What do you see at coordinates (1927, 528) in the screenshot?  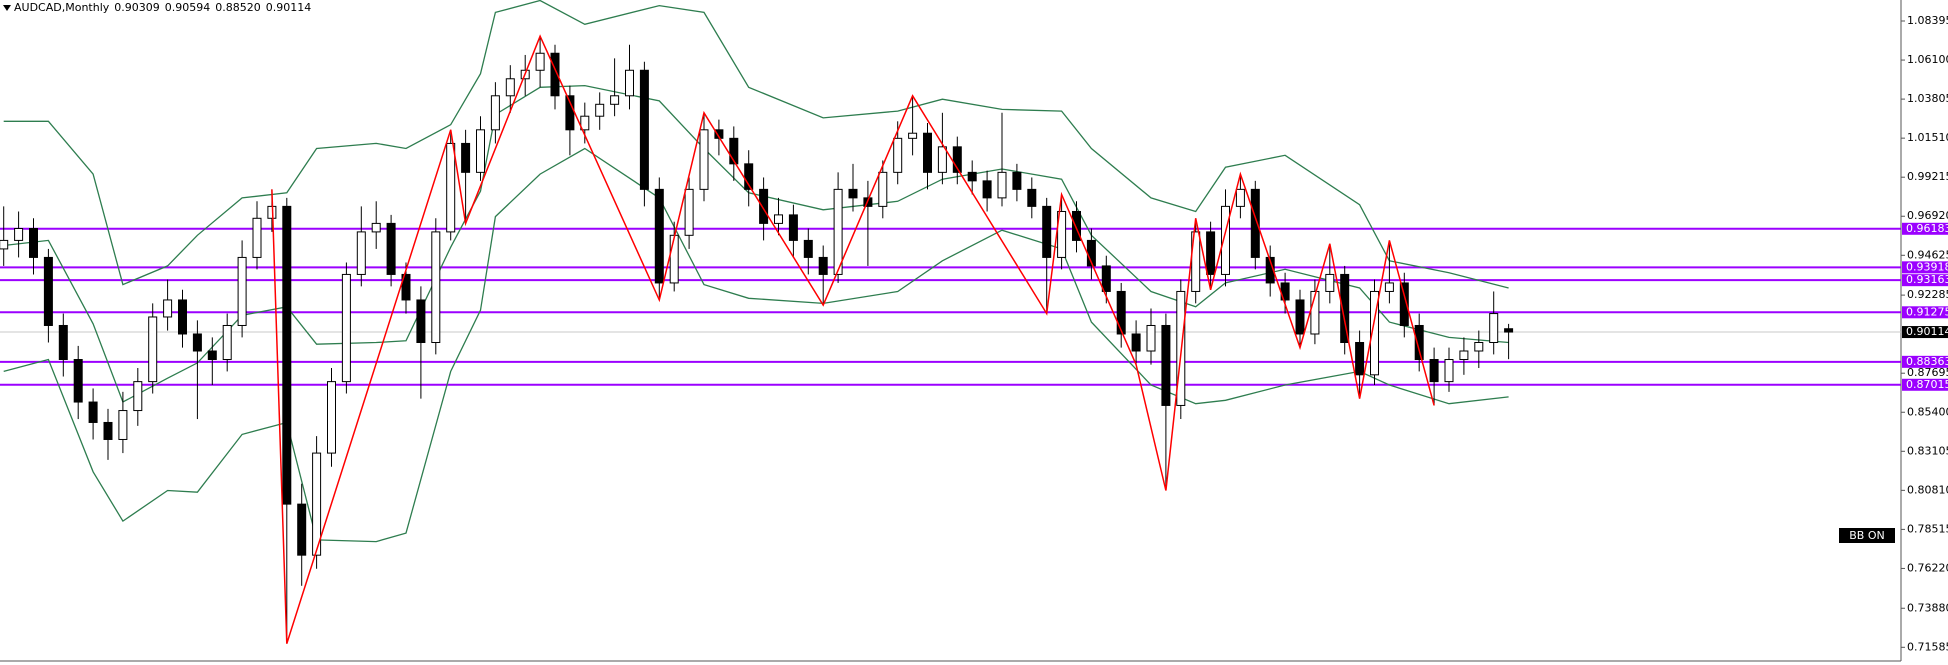 I see `y-tick-label: 0.78515` at bounding box center [1927, 528].